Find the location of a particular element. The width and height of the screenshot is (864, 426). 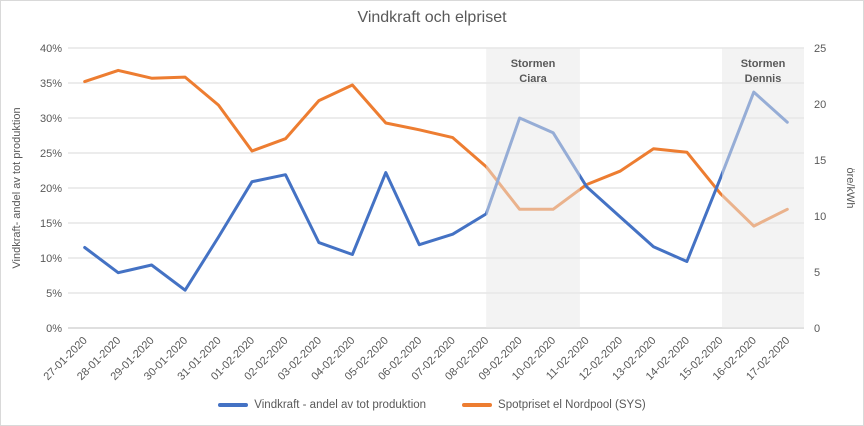

right-axis-tick: 25 is located at coordinates (820, 49).